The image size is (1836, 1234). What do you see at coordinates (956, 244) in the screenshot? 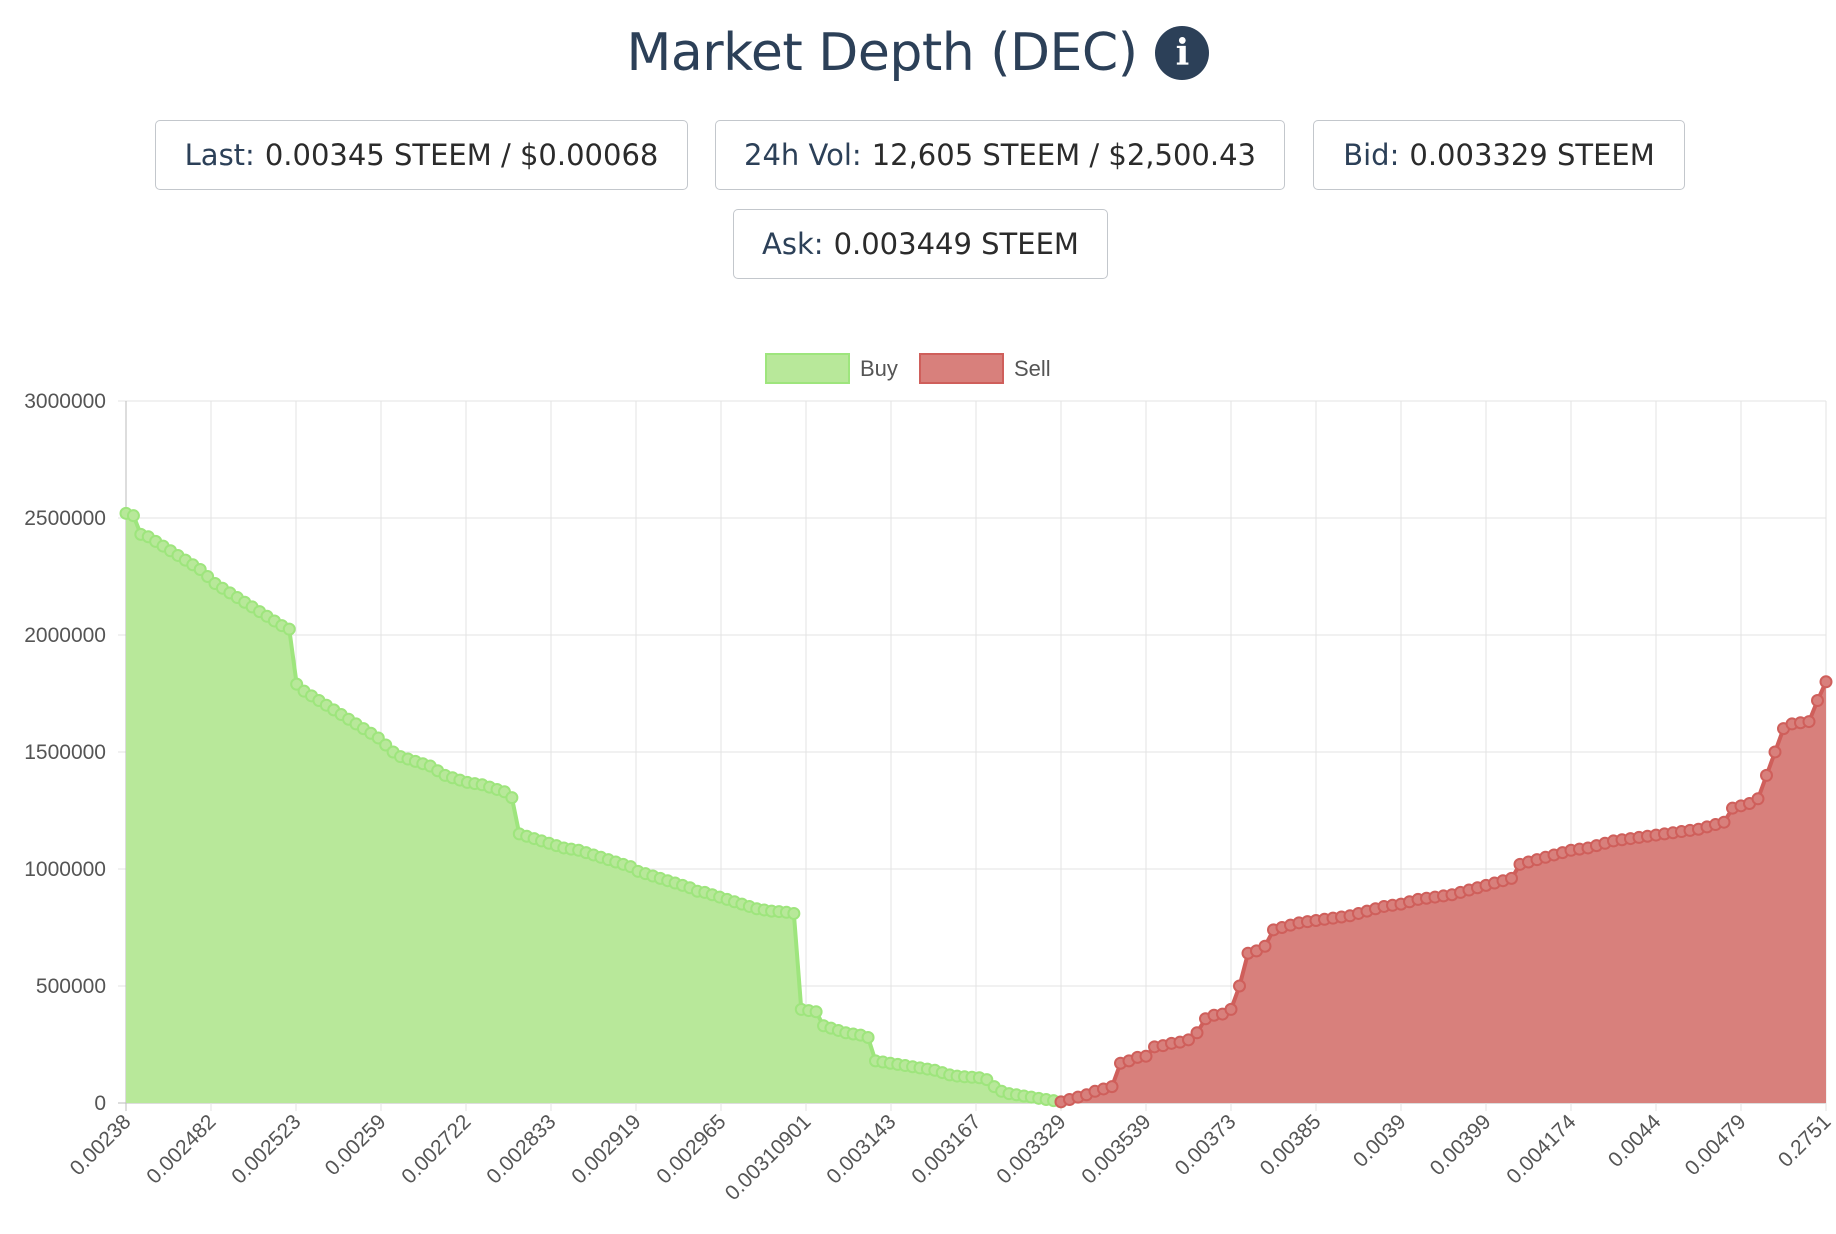
I see `ask-value: 0.003449 STEEM` at bounding box center [956, 244].